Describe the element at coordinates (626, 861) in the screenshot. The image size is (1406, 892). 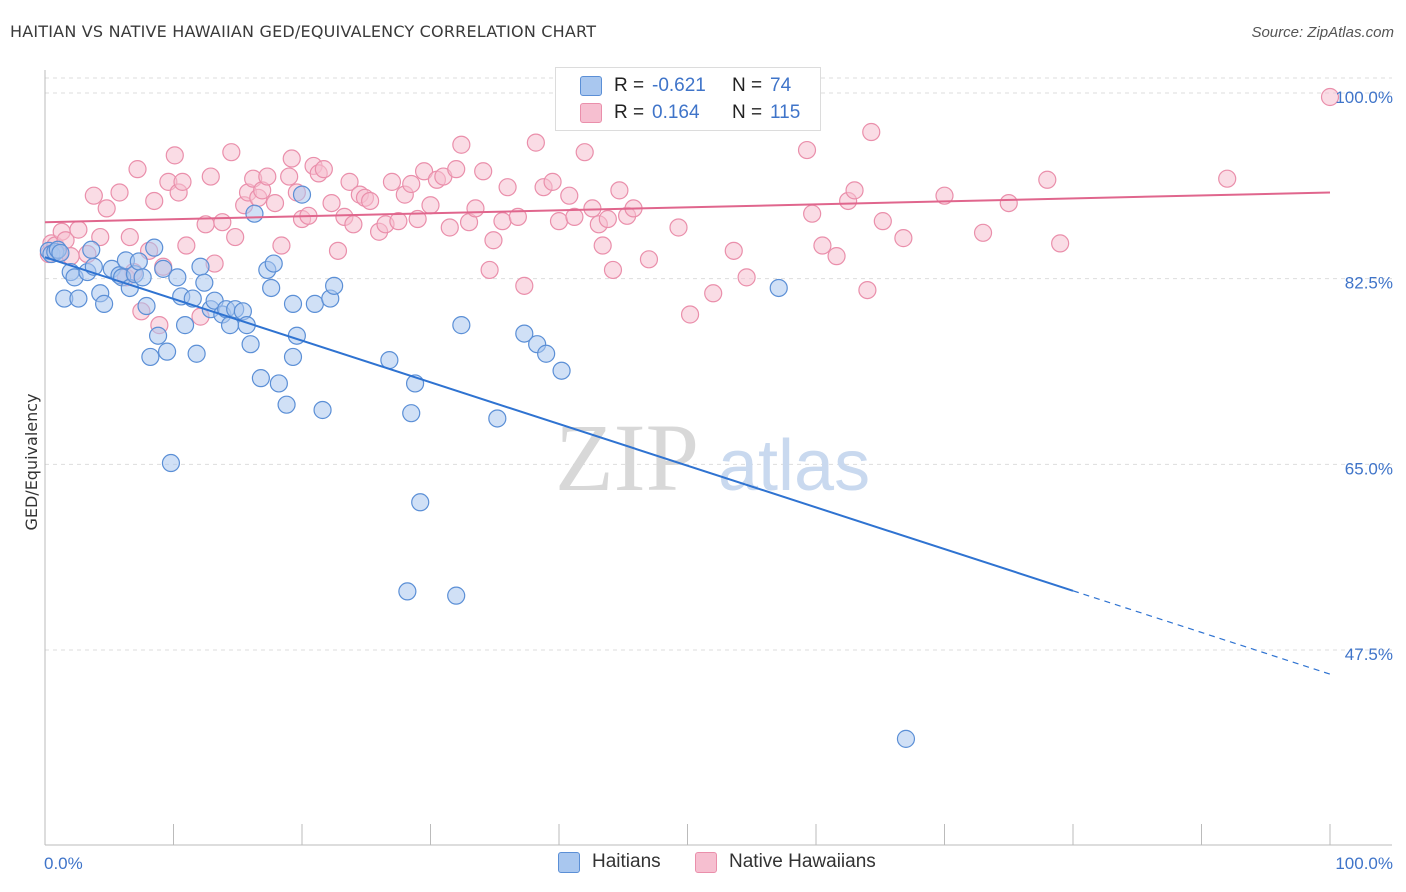
I see `legend-label-haitians: Haitians` at that location.